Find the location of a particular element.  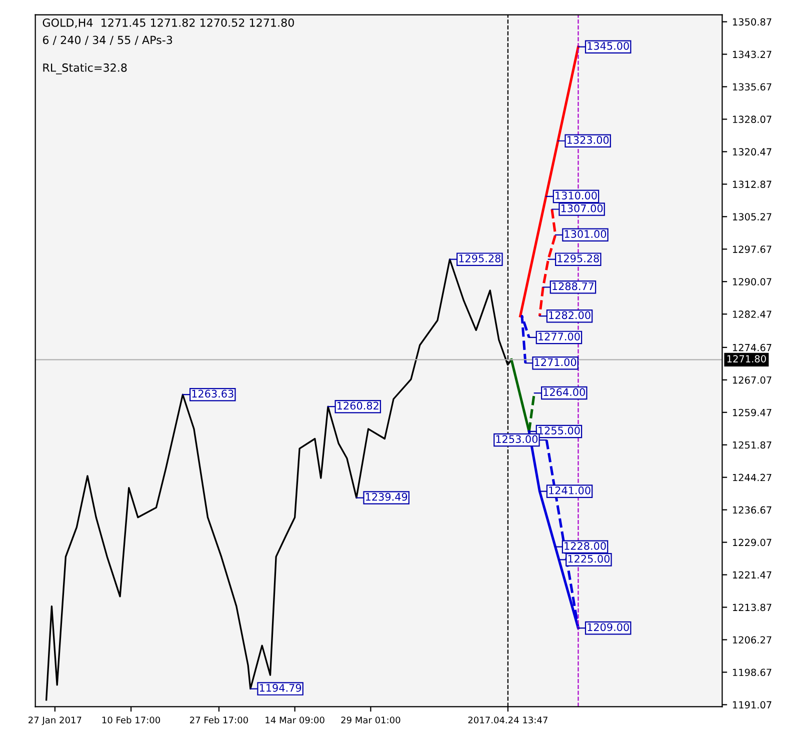

y-tick-label: 1312.87 is located at coordinates (752, 184).